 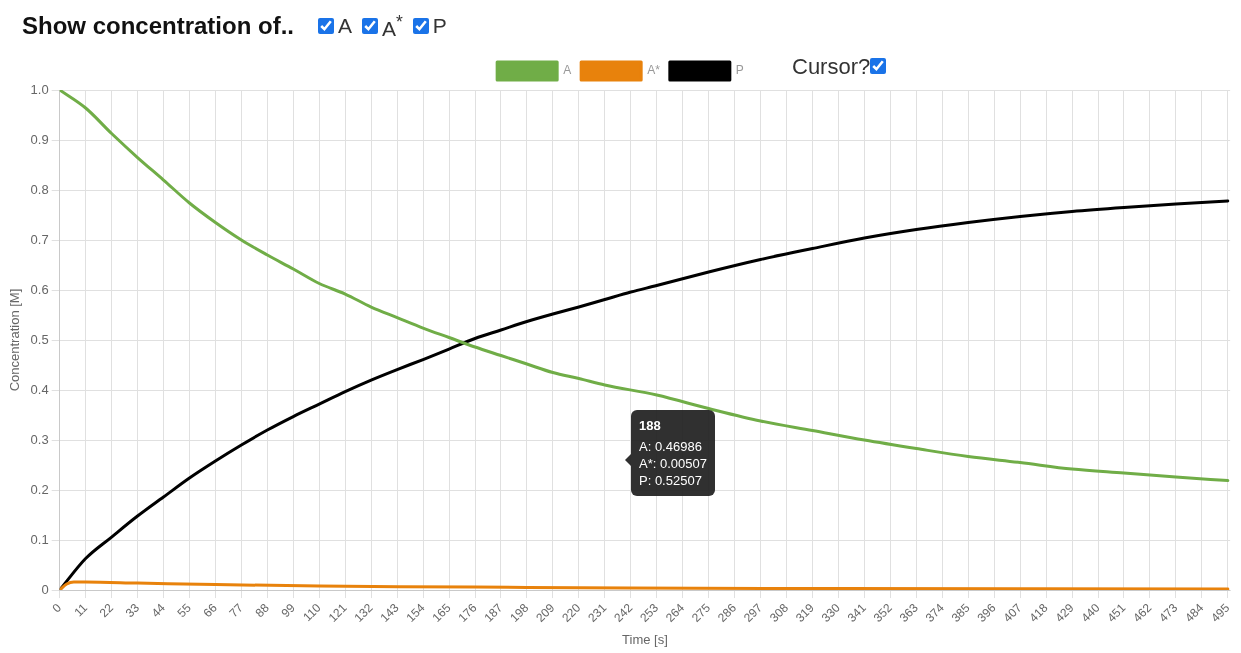 I want to click on x-tick-label: 55, so click(x=184, y=610).